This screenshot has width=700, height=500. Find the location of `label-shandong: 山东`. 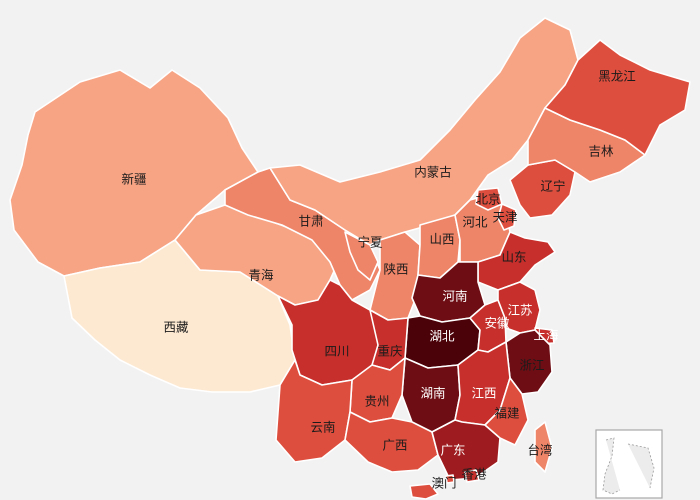

label-shandong: 山东 is located at coordinates (513, 257).